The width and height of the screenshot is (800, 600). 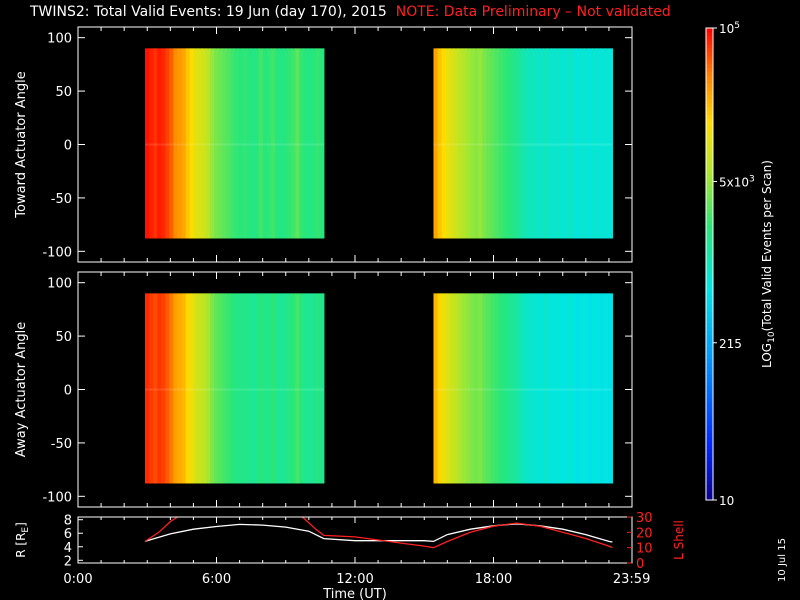 What do you see at coordinates (77, 579) in the screenshot?
I see `x-tick-label: 0:00` at bounding box center [77, 579].